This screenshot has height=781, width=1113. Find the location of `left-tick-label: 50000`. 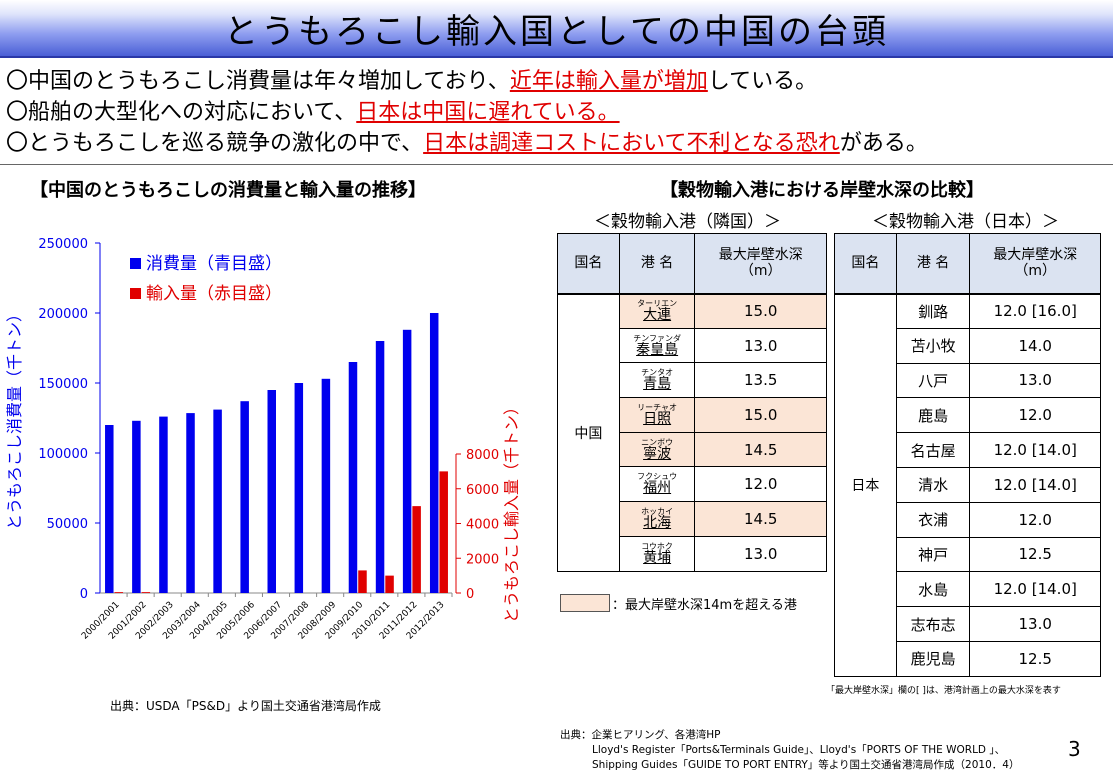

left-tick-label: 50000 is located at coordinates (67, 524).